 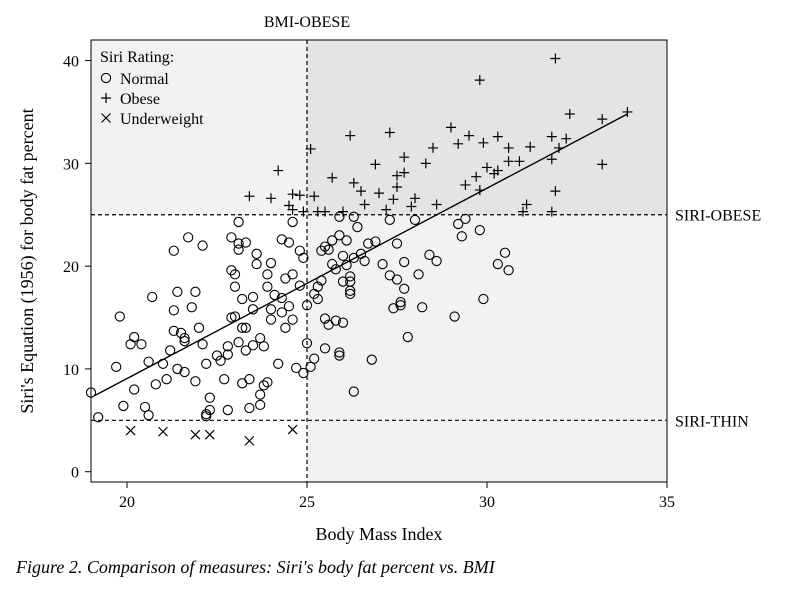 I want to click on reference-label-siri-thin: SIRI-THIN, so click(x=712, y=421).